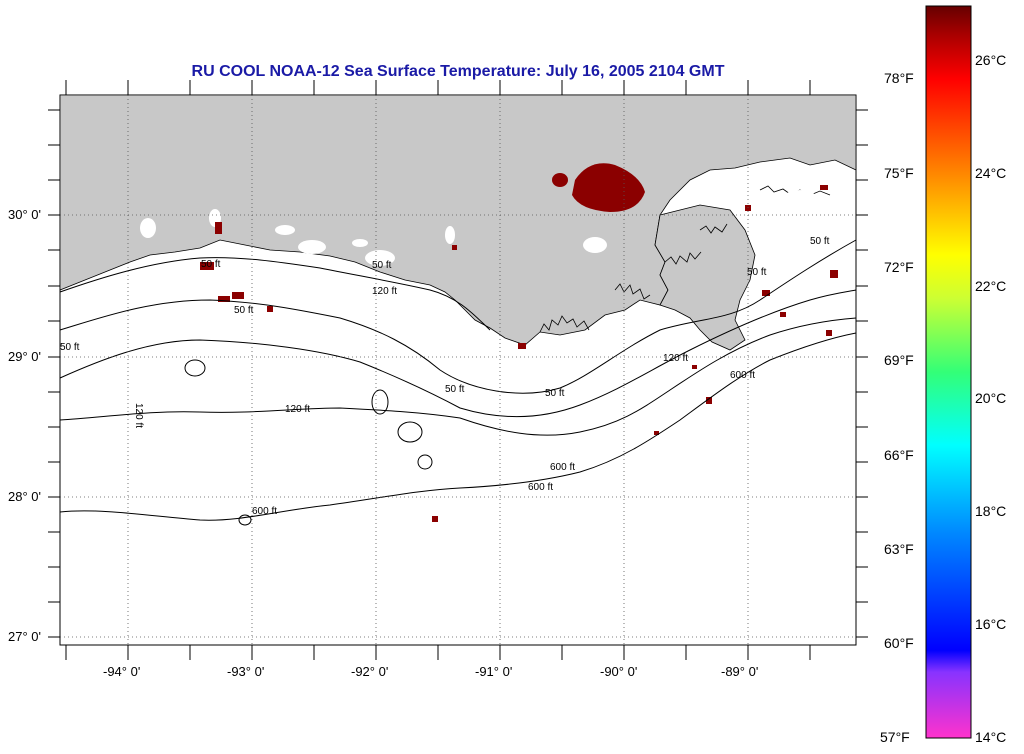 The height and width of the screenshot is (754, 1024). I want to click on latitude-label: 28° 0', so click(24, 496).